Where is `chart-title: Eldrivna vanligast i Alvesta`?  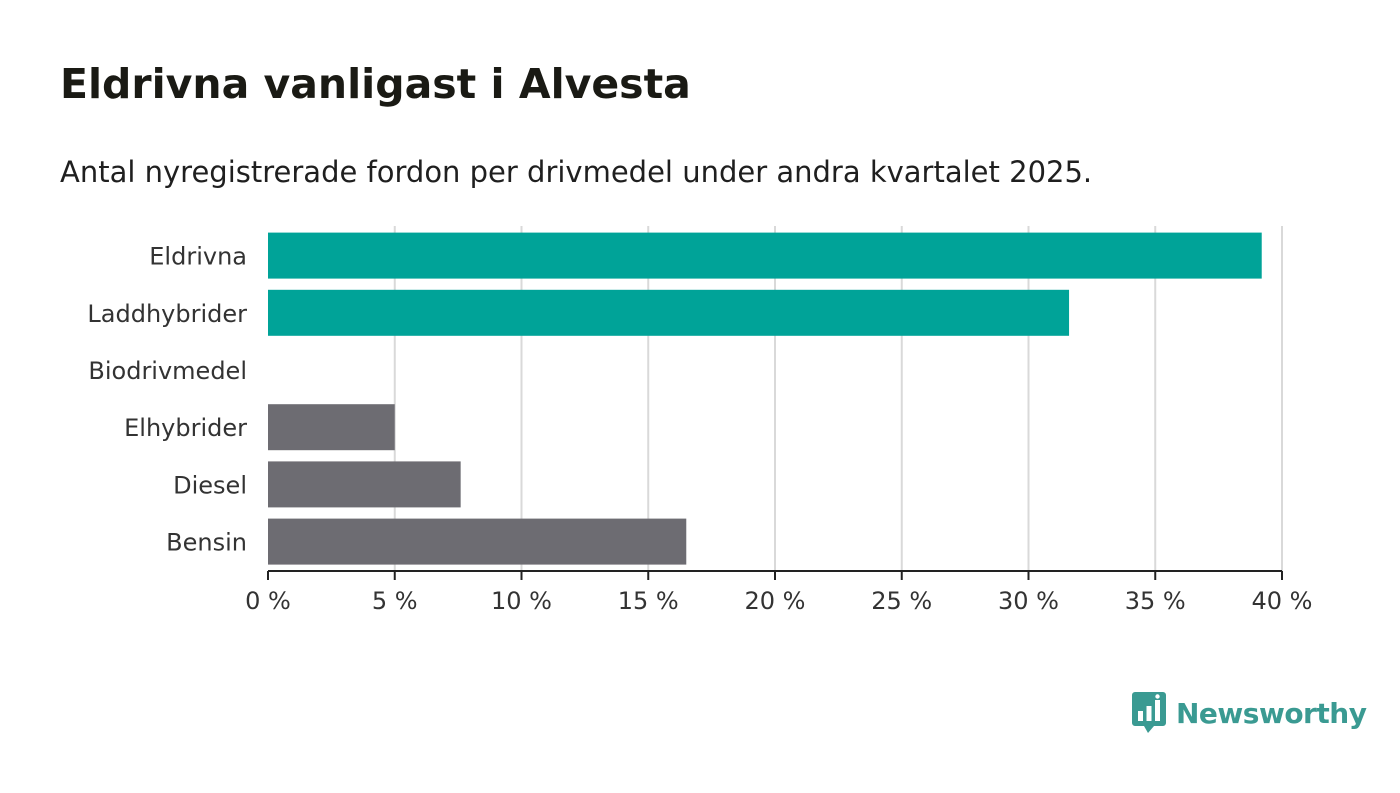
chart-title: Eldrivna vanligast i Alvesta is located at coordinates (375, 84).